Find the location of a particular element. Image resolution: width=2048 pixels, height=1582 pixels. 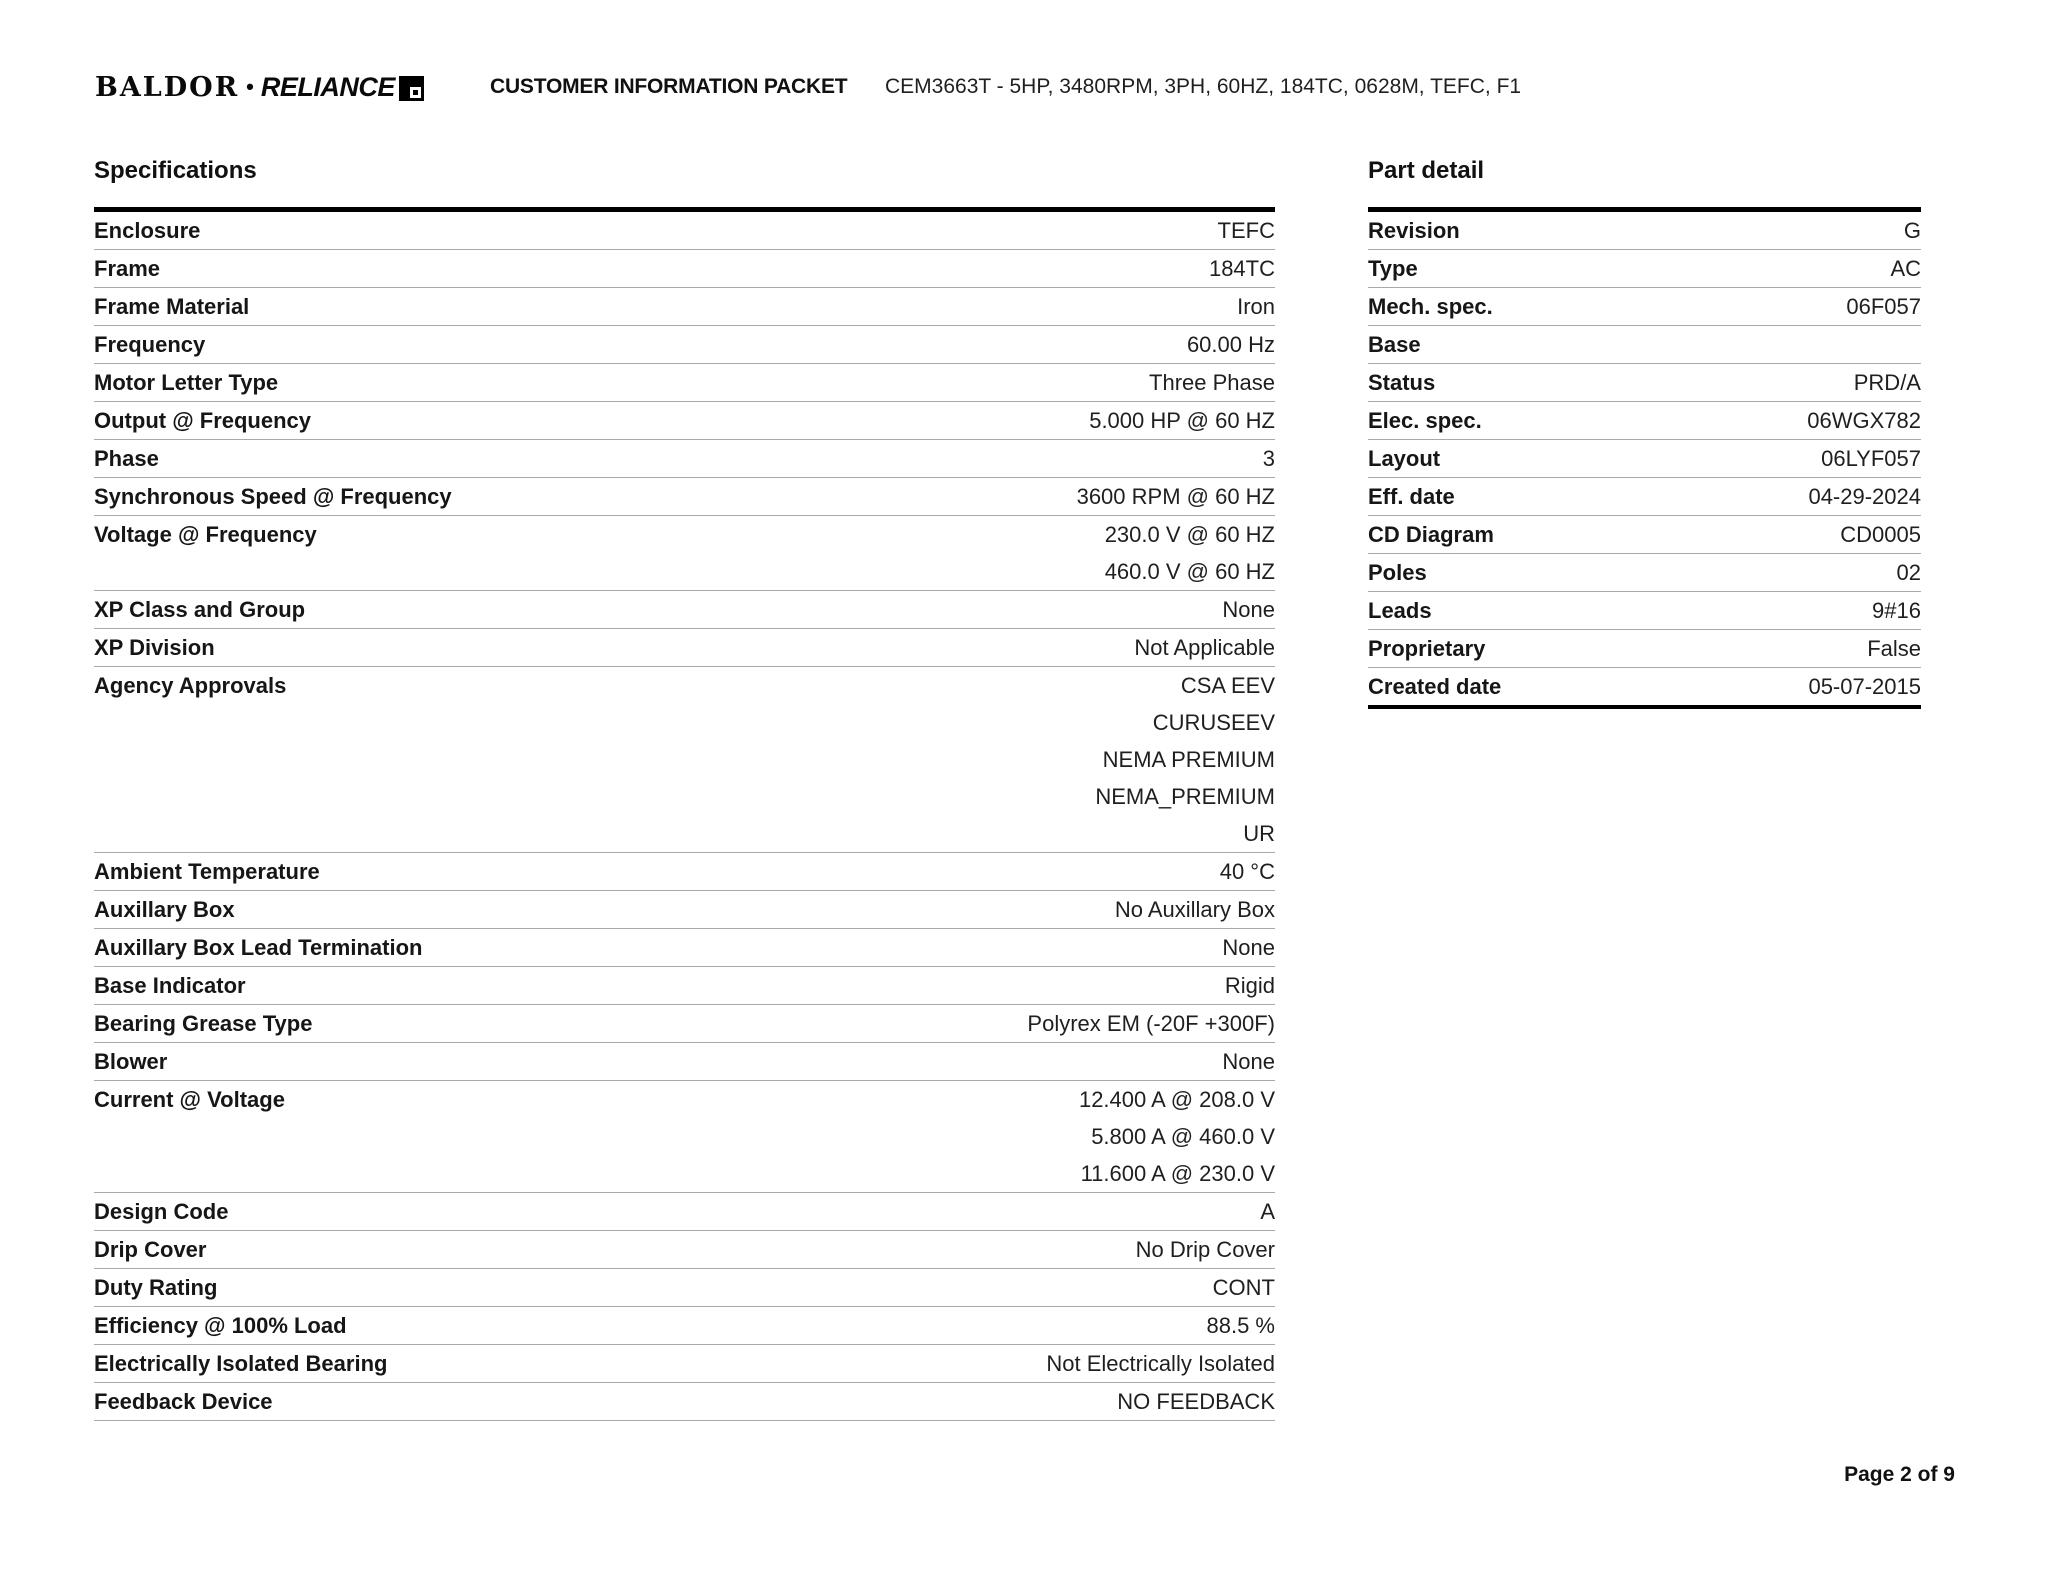

part-detail-row: Type AC is located at coordinates (1644, 269).